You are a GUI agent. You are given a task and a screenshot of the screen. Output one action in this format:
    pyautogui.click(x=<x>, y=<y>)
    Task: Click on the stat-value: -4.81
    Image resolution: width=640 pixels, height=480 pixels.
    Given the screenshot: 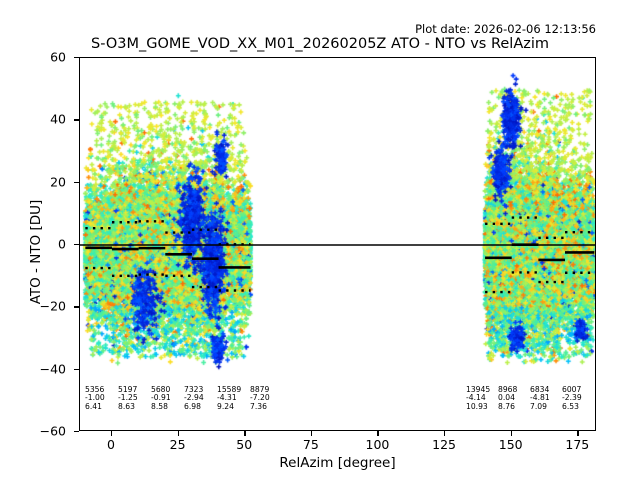 What is the action you would take?
    pyautogui.click(x=540, y=398)
    